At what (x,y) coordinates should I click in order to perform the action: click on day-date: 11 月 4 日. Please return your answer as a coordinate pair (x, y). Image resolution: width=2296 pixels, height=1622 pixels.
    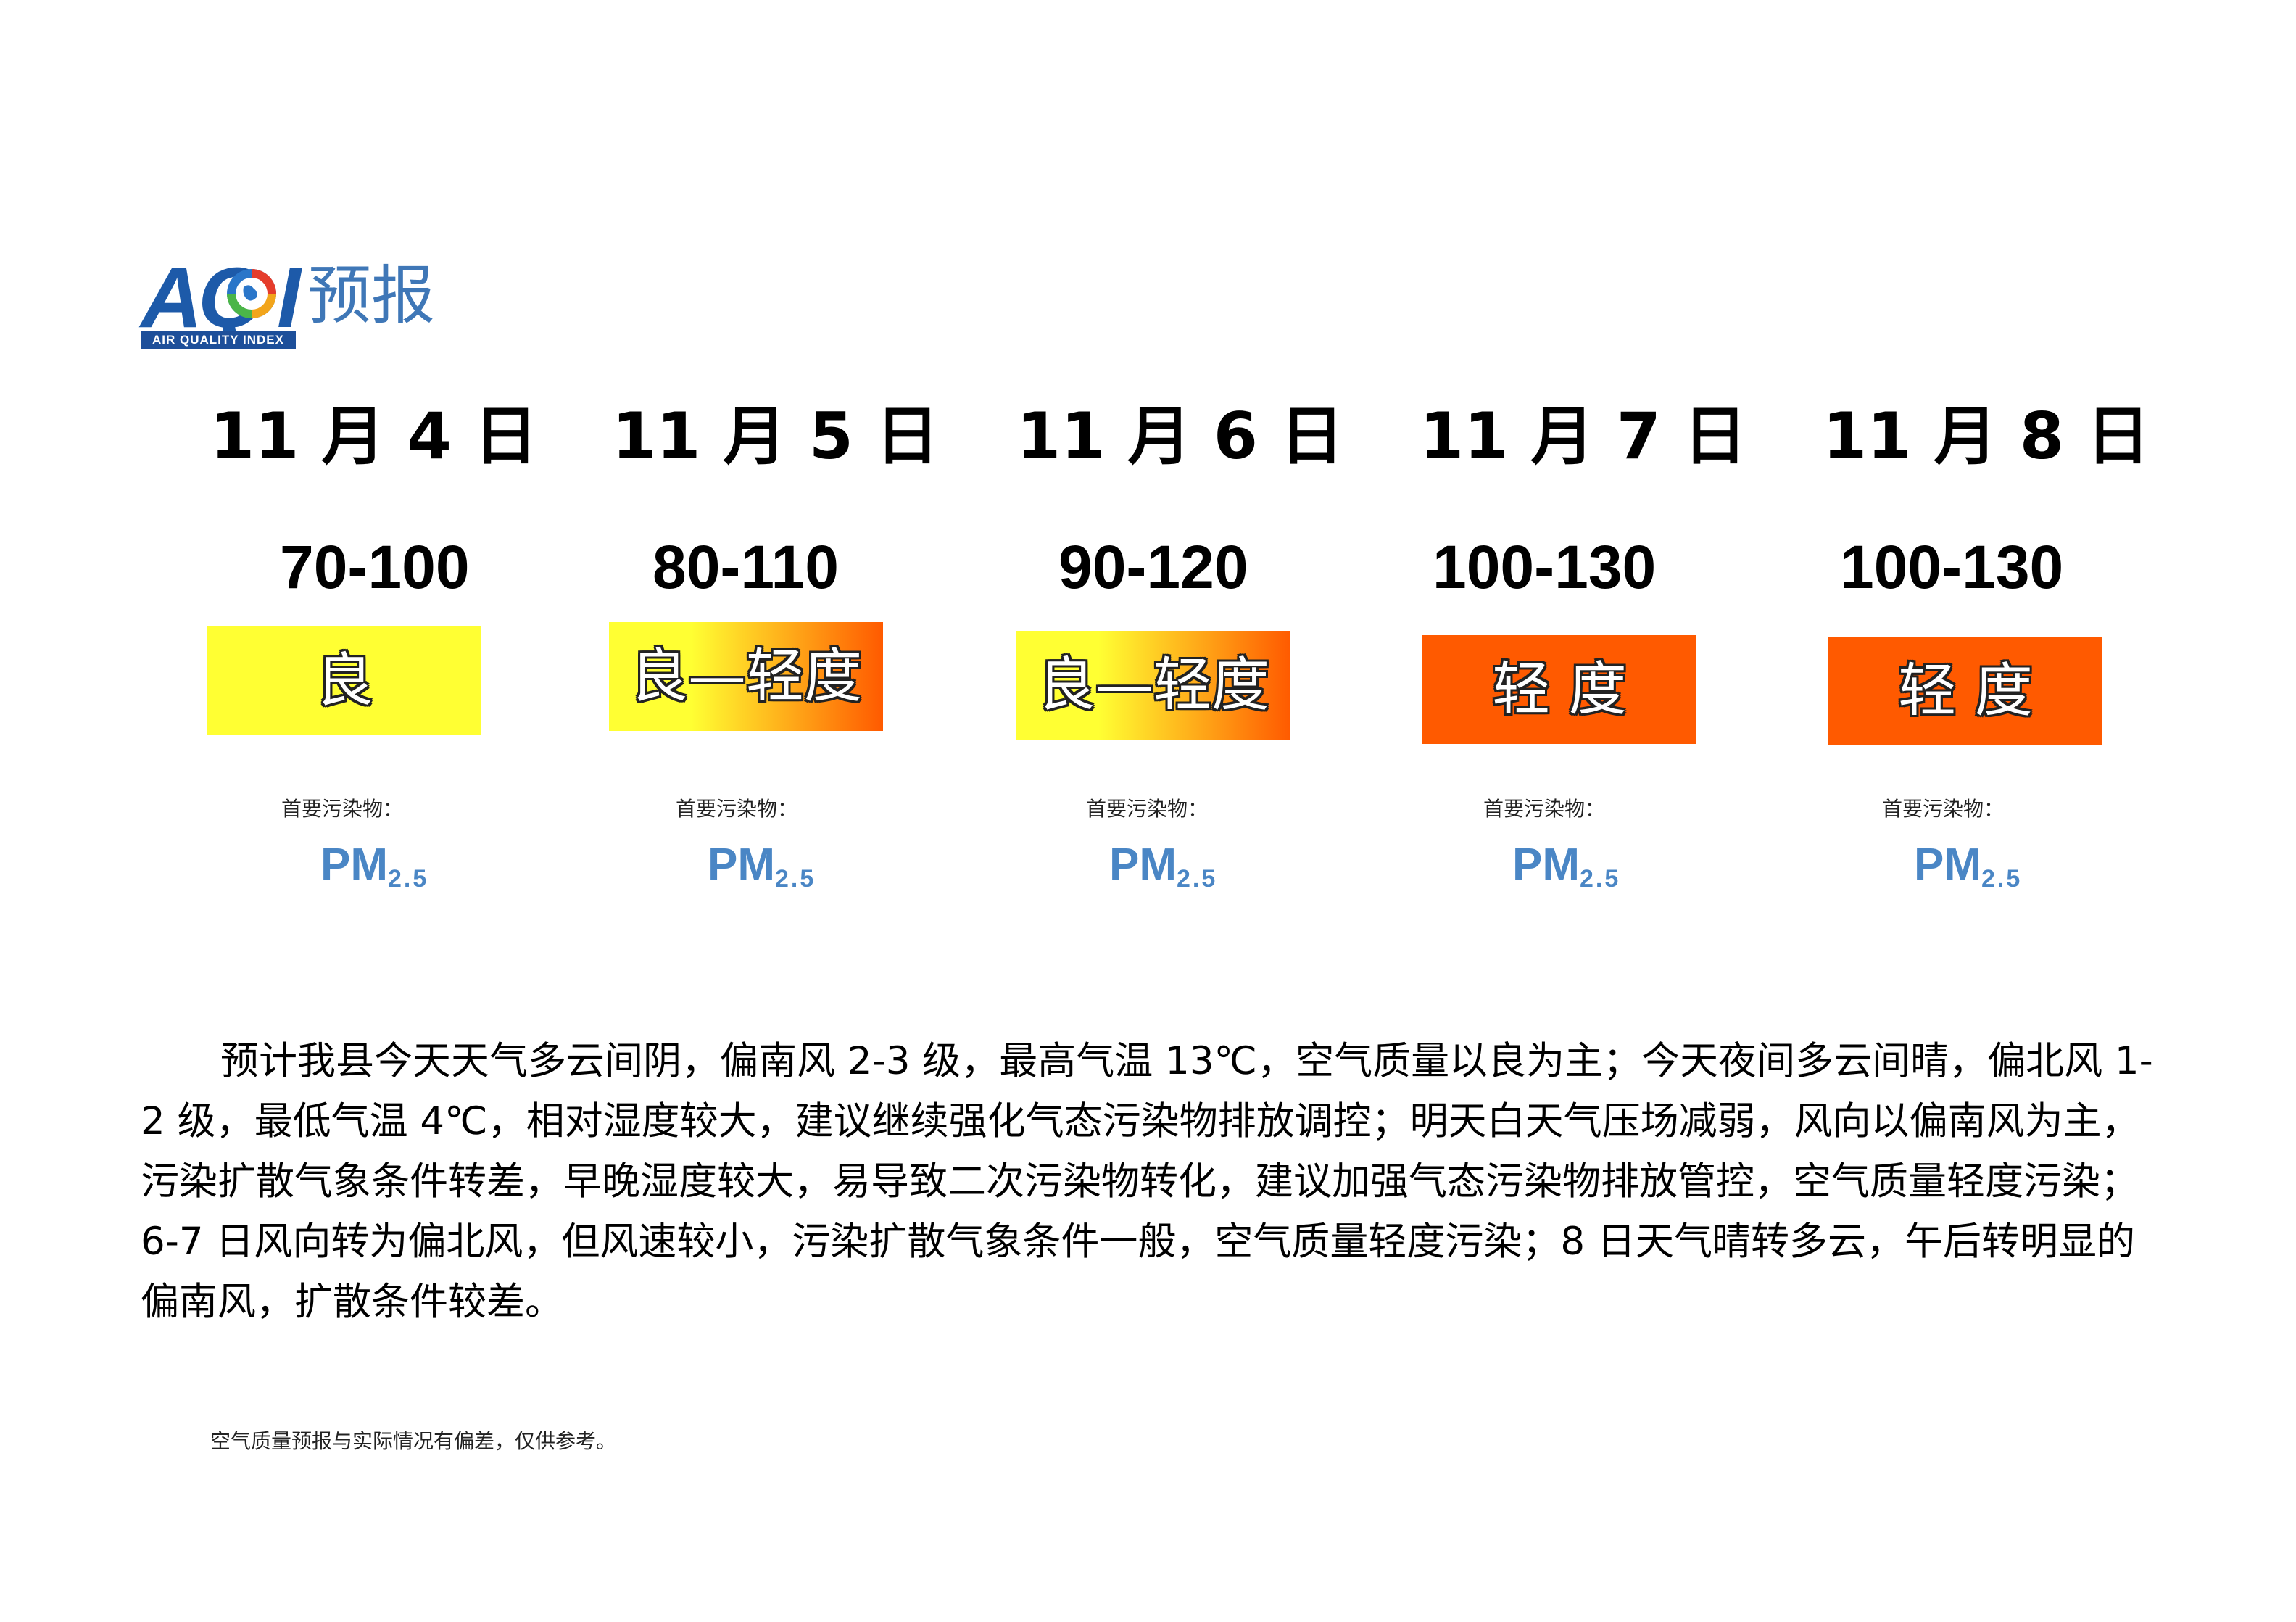
    Looking at the image, I should click on (374, 436).